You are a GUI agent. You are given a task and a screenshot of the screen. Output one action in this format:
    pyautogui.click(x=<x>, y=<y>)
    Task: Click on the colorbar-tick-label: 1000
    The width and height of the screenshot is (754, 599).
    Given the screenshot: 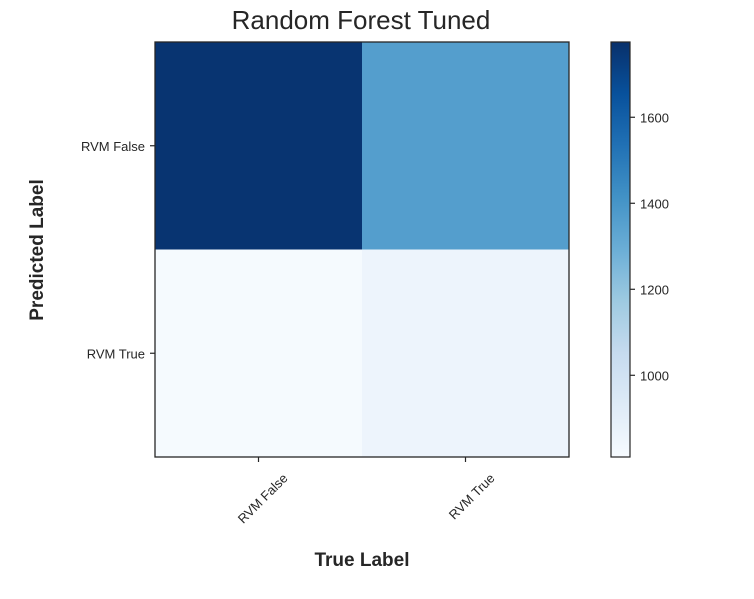 What is the action you would take?
    pyautogui.click(x=654, y=375)
    